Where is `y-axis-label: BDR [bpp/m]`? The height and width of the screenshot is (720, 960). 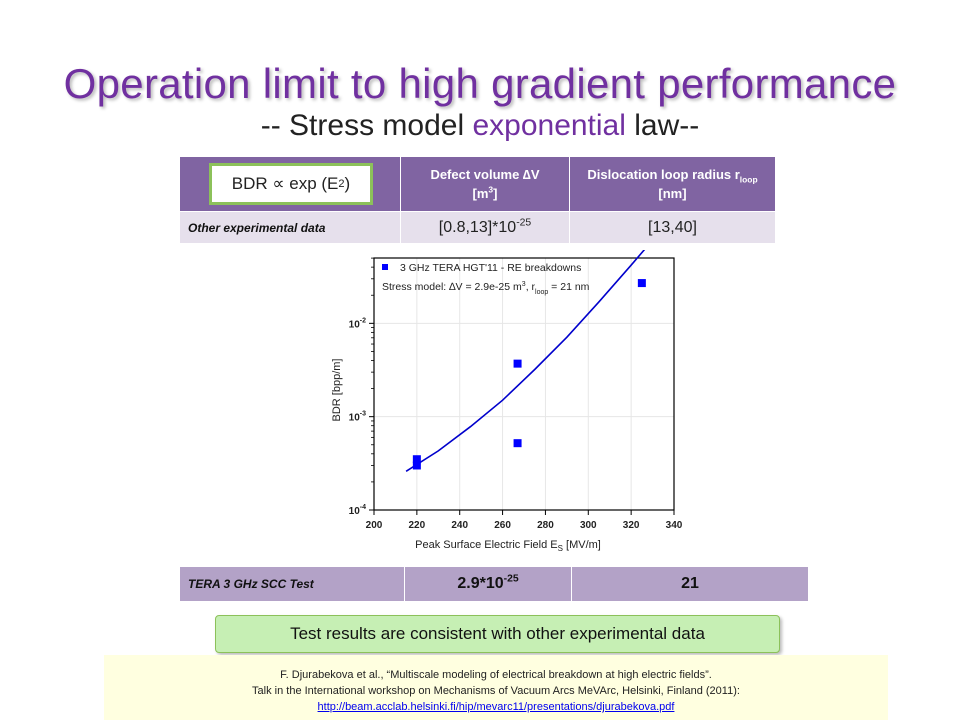 y-axis-label: BDR [bpp/m] is located at coordinates (337, 390).